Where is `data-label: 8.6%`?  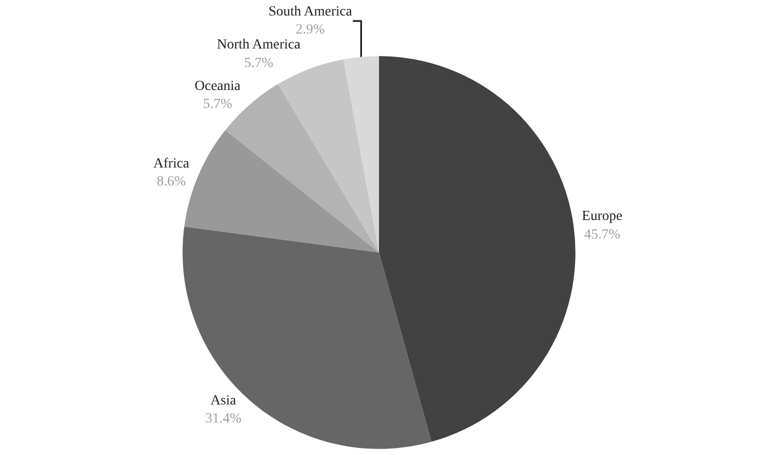 data-label: 8.6% is located at coordinates (171, 182).